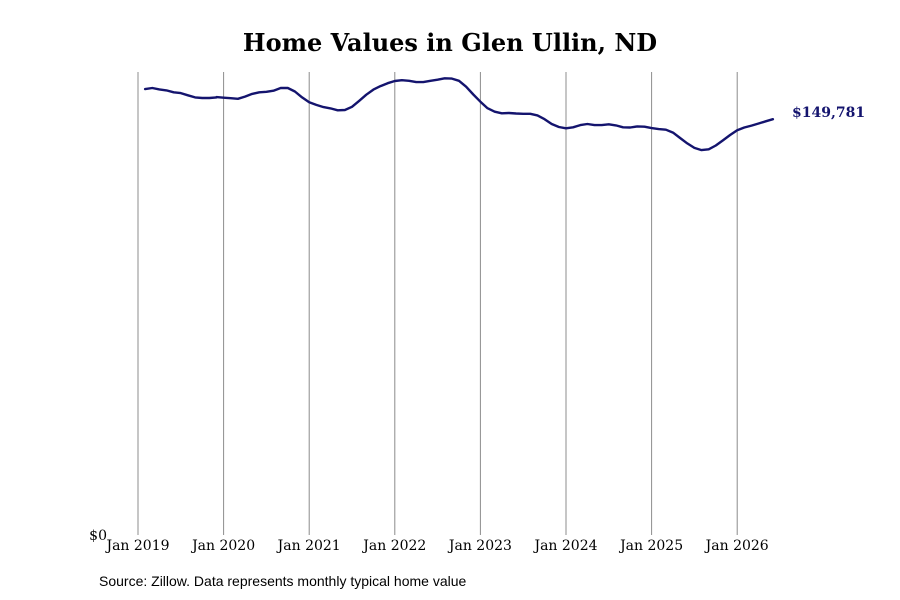 The width and height of the screenshot is (900, 600). I want to click on x-tick-label: Jan 2026, so click(736, 546).